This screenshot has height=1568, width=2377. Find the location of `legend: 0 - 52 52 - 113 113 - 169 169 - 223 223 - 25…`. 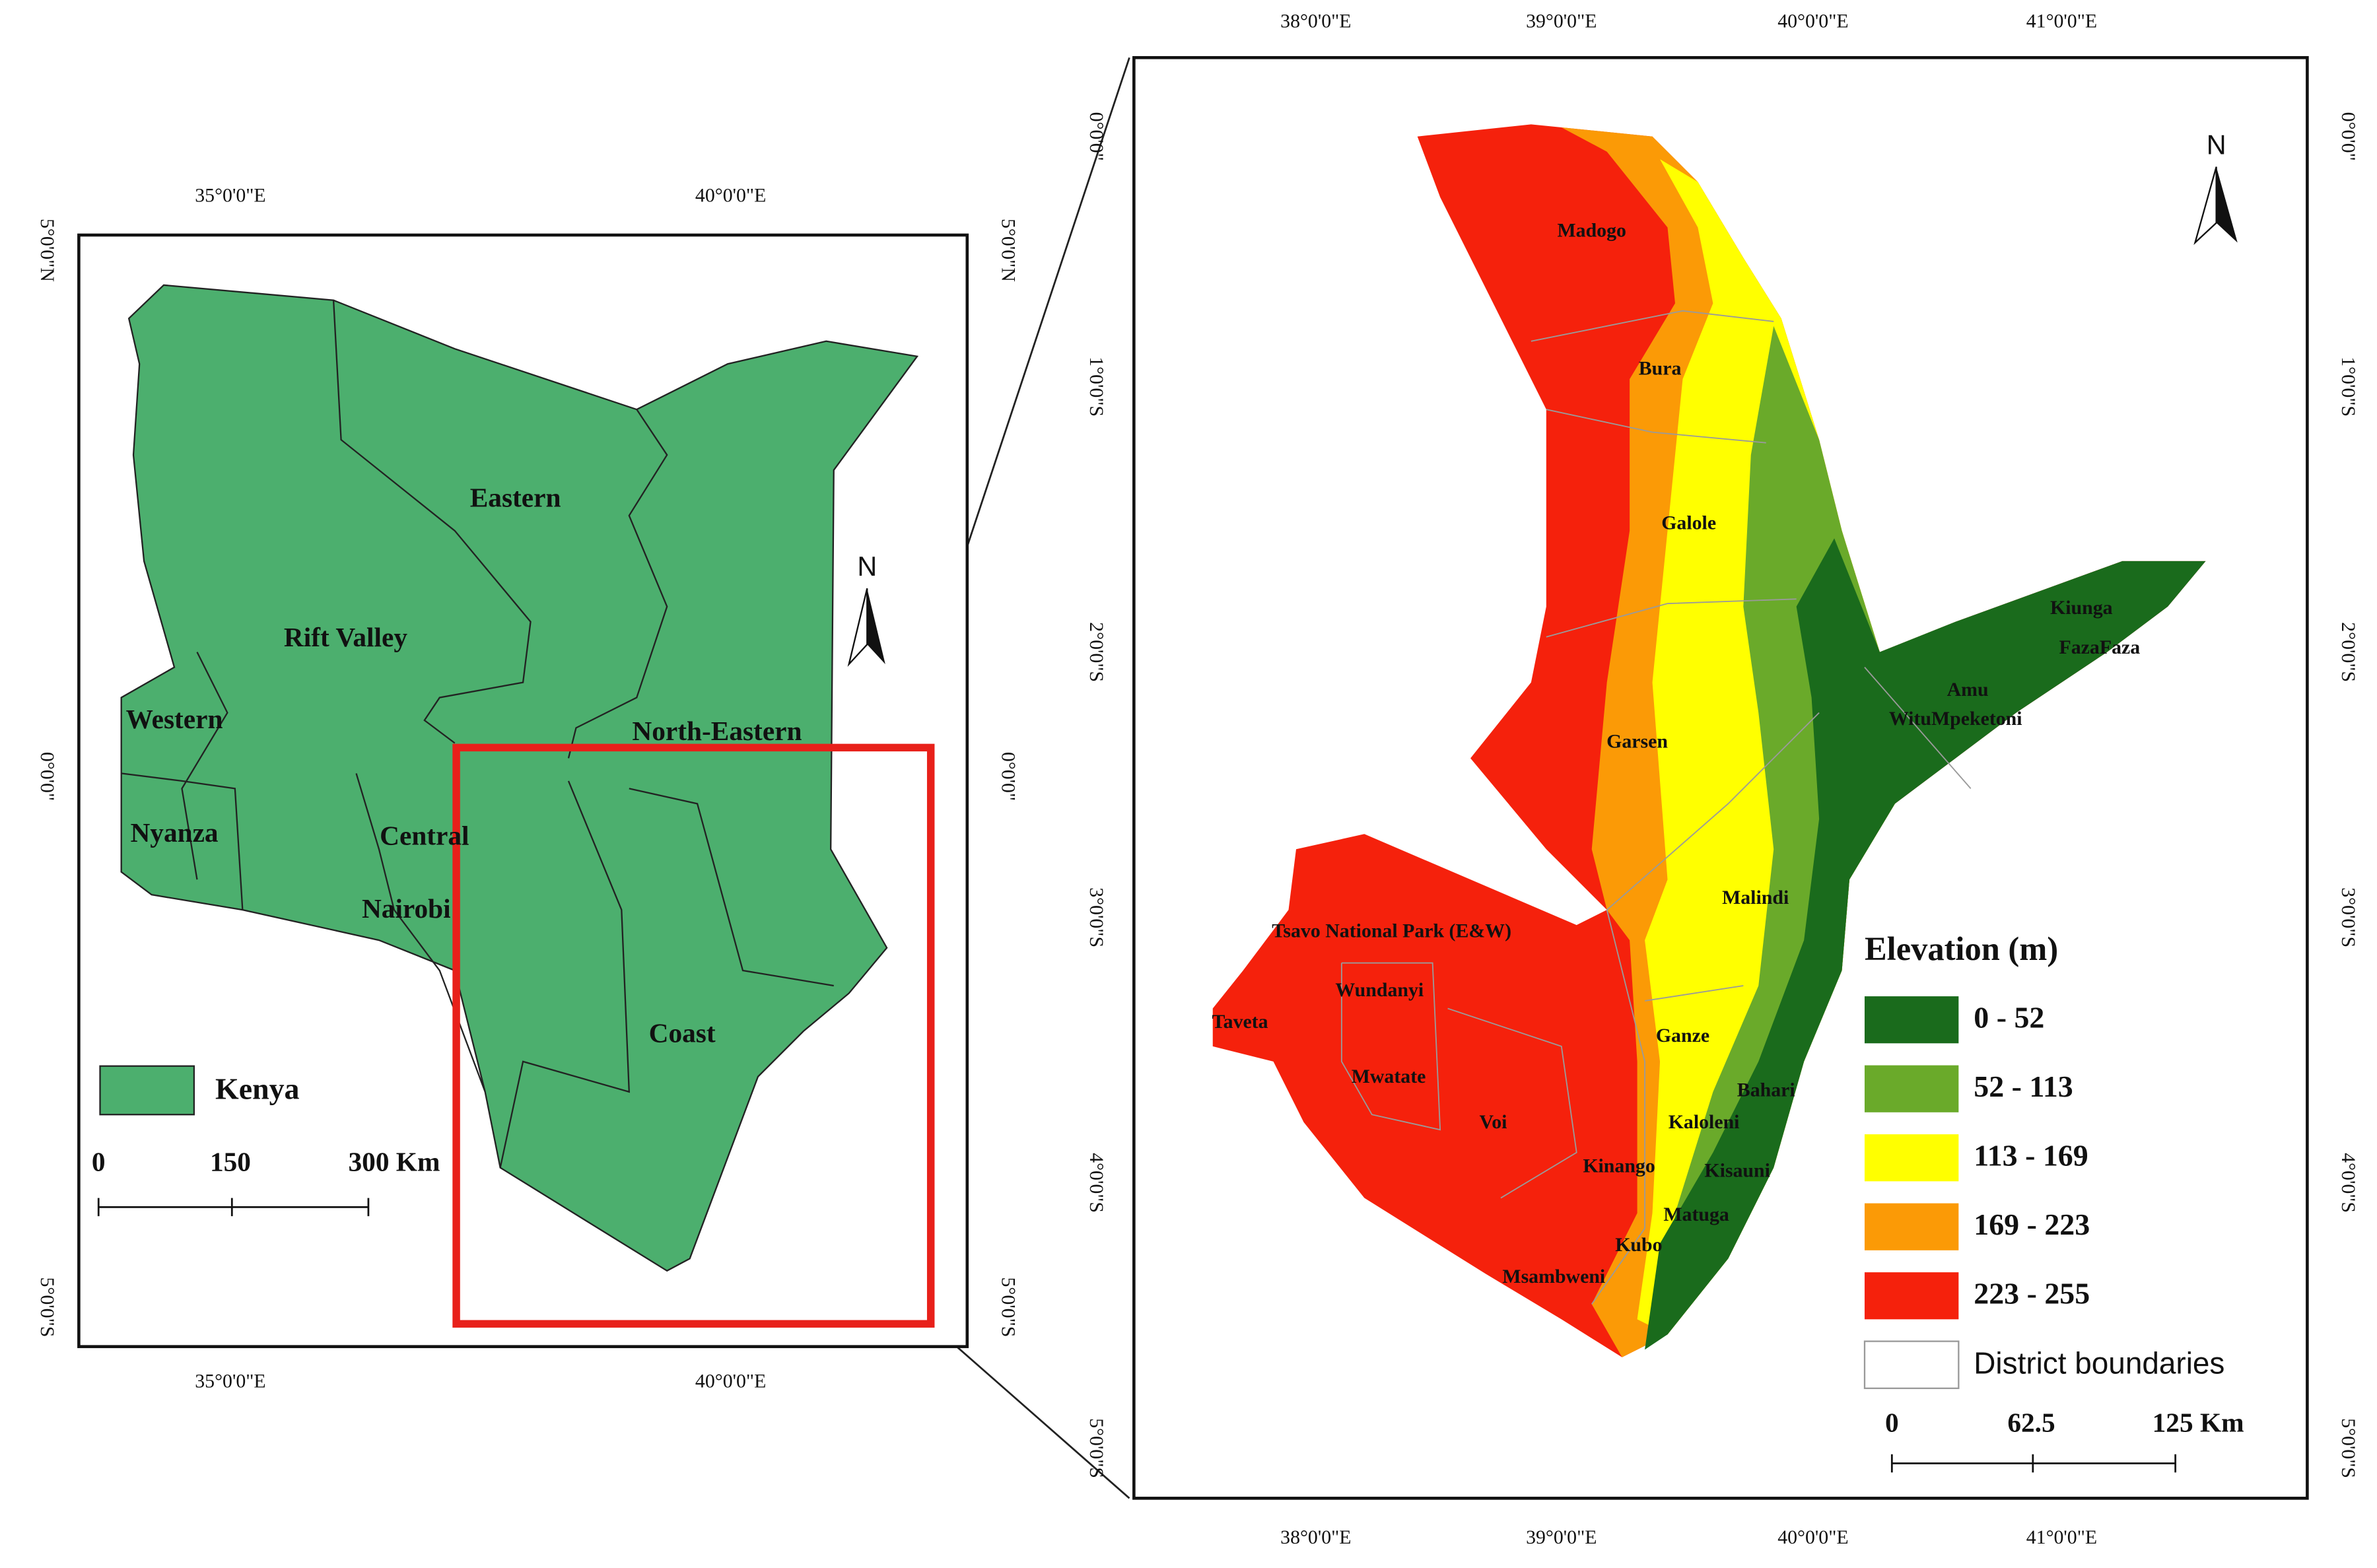

legend: 0 - 52 52 - 113 113 - 169 169 - 223 223 - 25… is located at coordinates (2043, 1192).